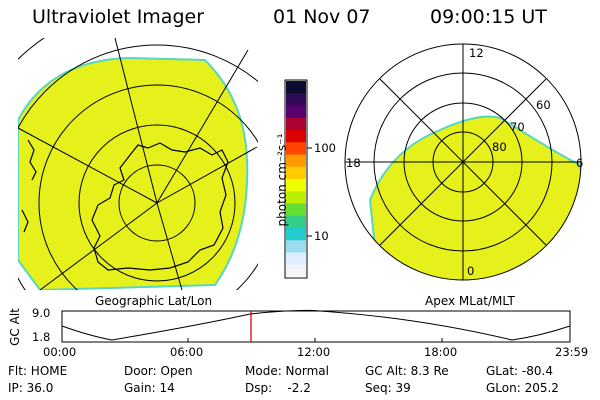  Describe the element at coordinates (580, 163) in the screenshot. I see `mlt-label-6: 6` at that location.